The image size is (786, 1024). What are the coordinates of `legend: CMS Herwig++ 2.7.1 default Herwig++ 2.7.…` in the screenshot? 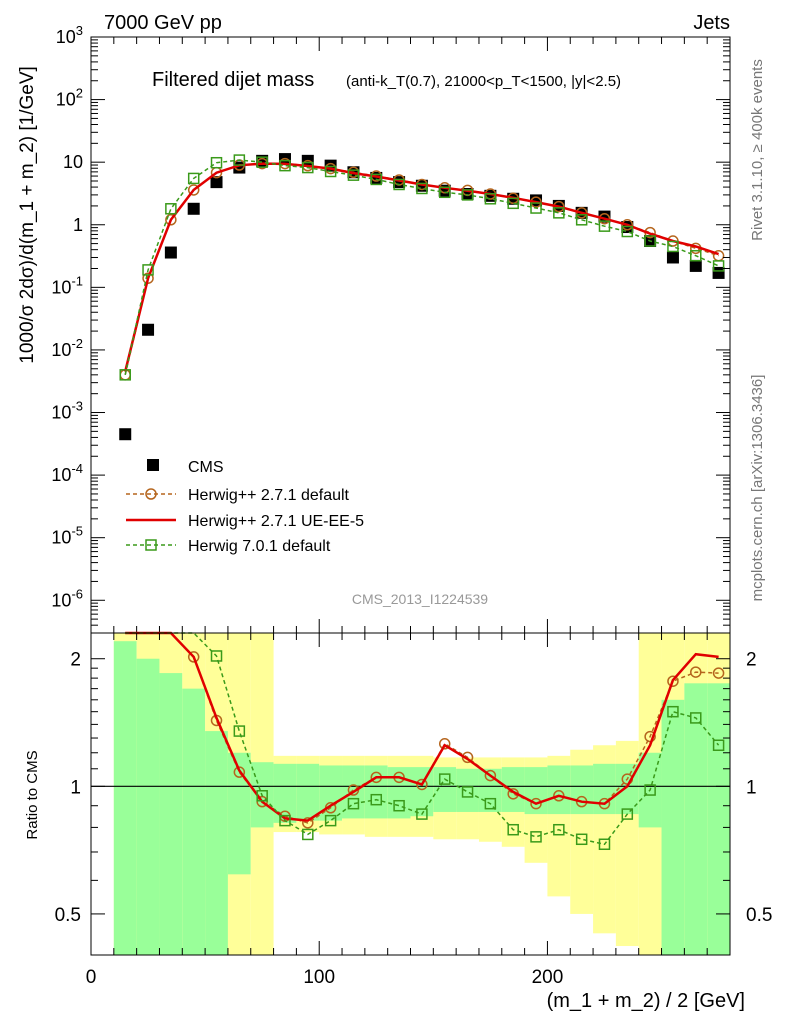 It's located at (245, 507).